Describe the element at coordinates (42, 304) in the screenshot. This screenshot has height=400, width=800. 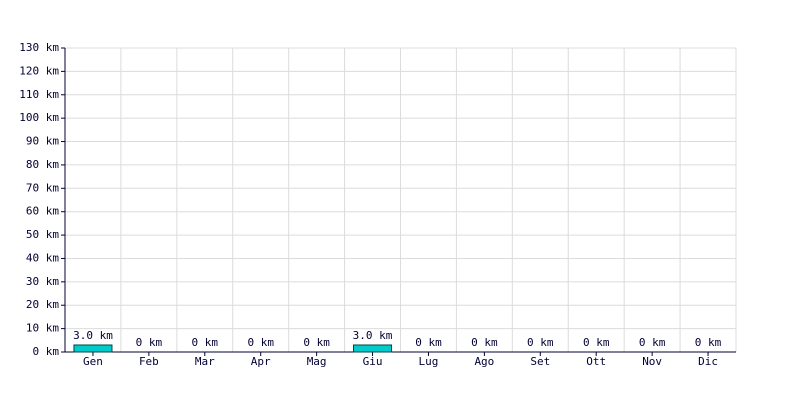
I see `y-tick-label: 20 km` at that location.